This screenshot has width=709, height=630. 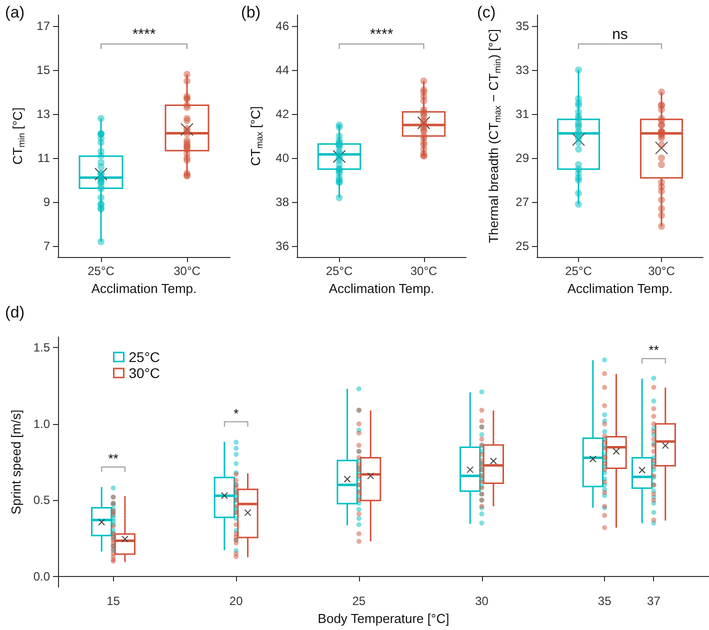 I want to click on y-tick-label: 11, so click(x=44, y=158).